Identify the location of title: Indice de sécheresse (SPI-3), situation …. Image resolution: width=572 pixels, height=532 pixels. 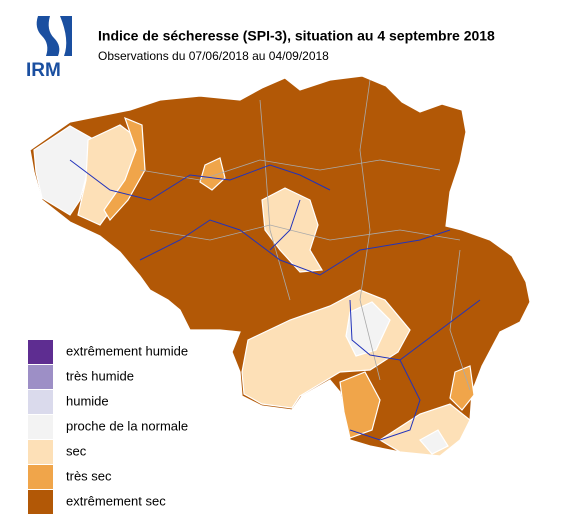
(296, 36).